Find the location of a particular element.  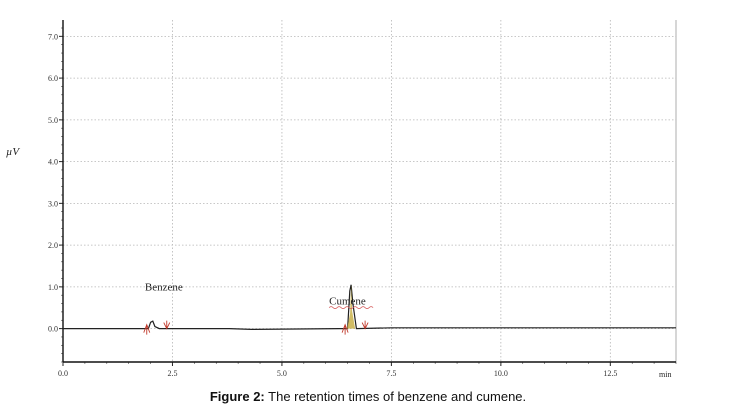

y-axis-label: µV is located at coordinates (13, 152).